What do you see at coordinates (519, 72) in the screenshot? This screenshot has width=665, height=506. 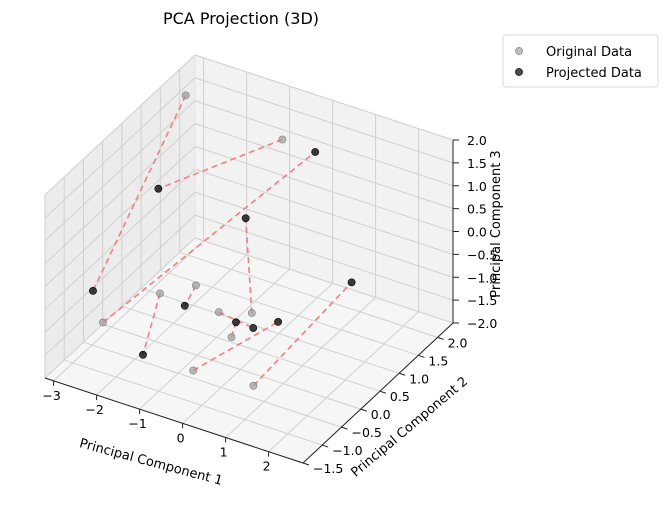 I see `legend-marker-projected` at bounding box center [519, 72].